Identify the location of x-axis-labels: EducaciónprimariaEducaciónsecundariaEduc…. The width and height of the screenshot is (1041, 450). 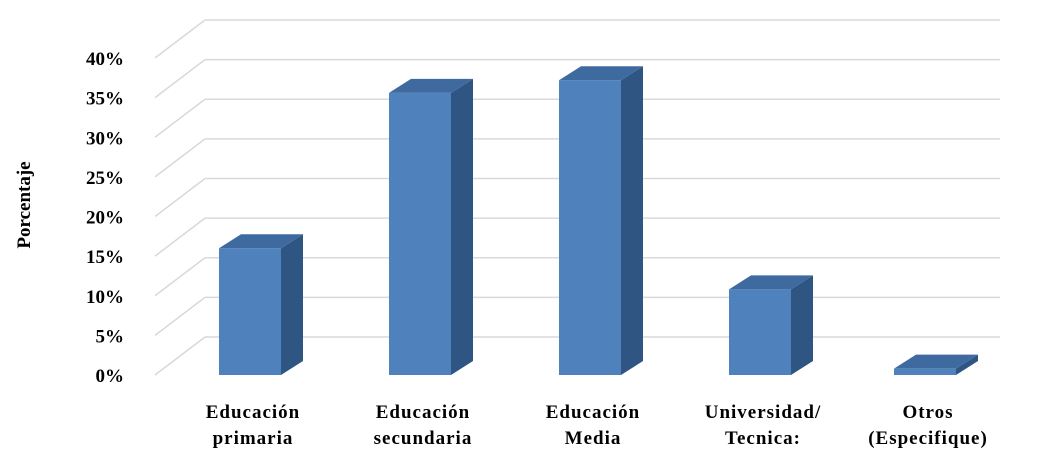
(597, 425).